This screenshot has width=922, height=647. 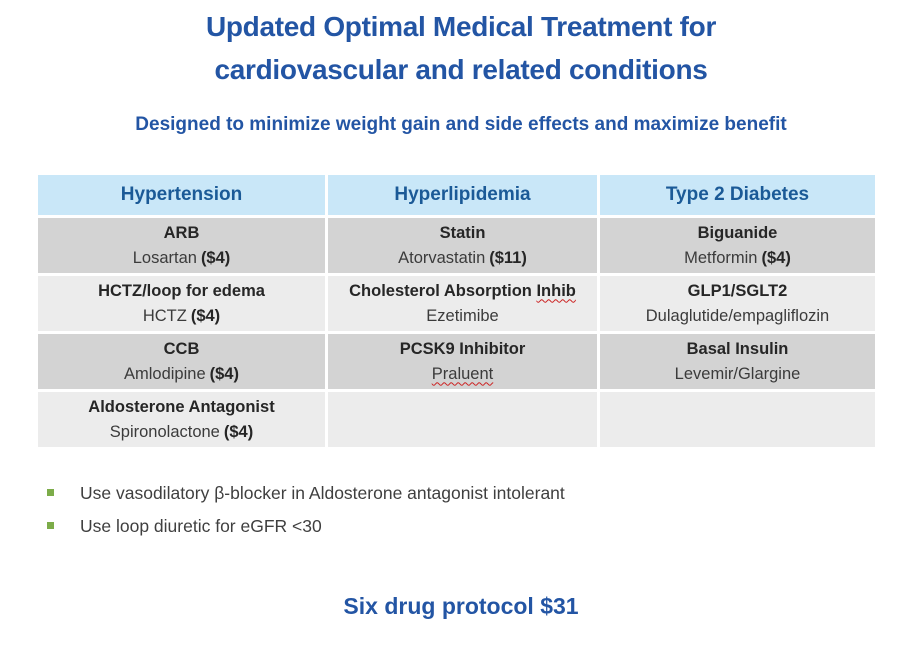 I want to click on cell-arb: ARB Losartan ($4), so click(x=181, y=245).